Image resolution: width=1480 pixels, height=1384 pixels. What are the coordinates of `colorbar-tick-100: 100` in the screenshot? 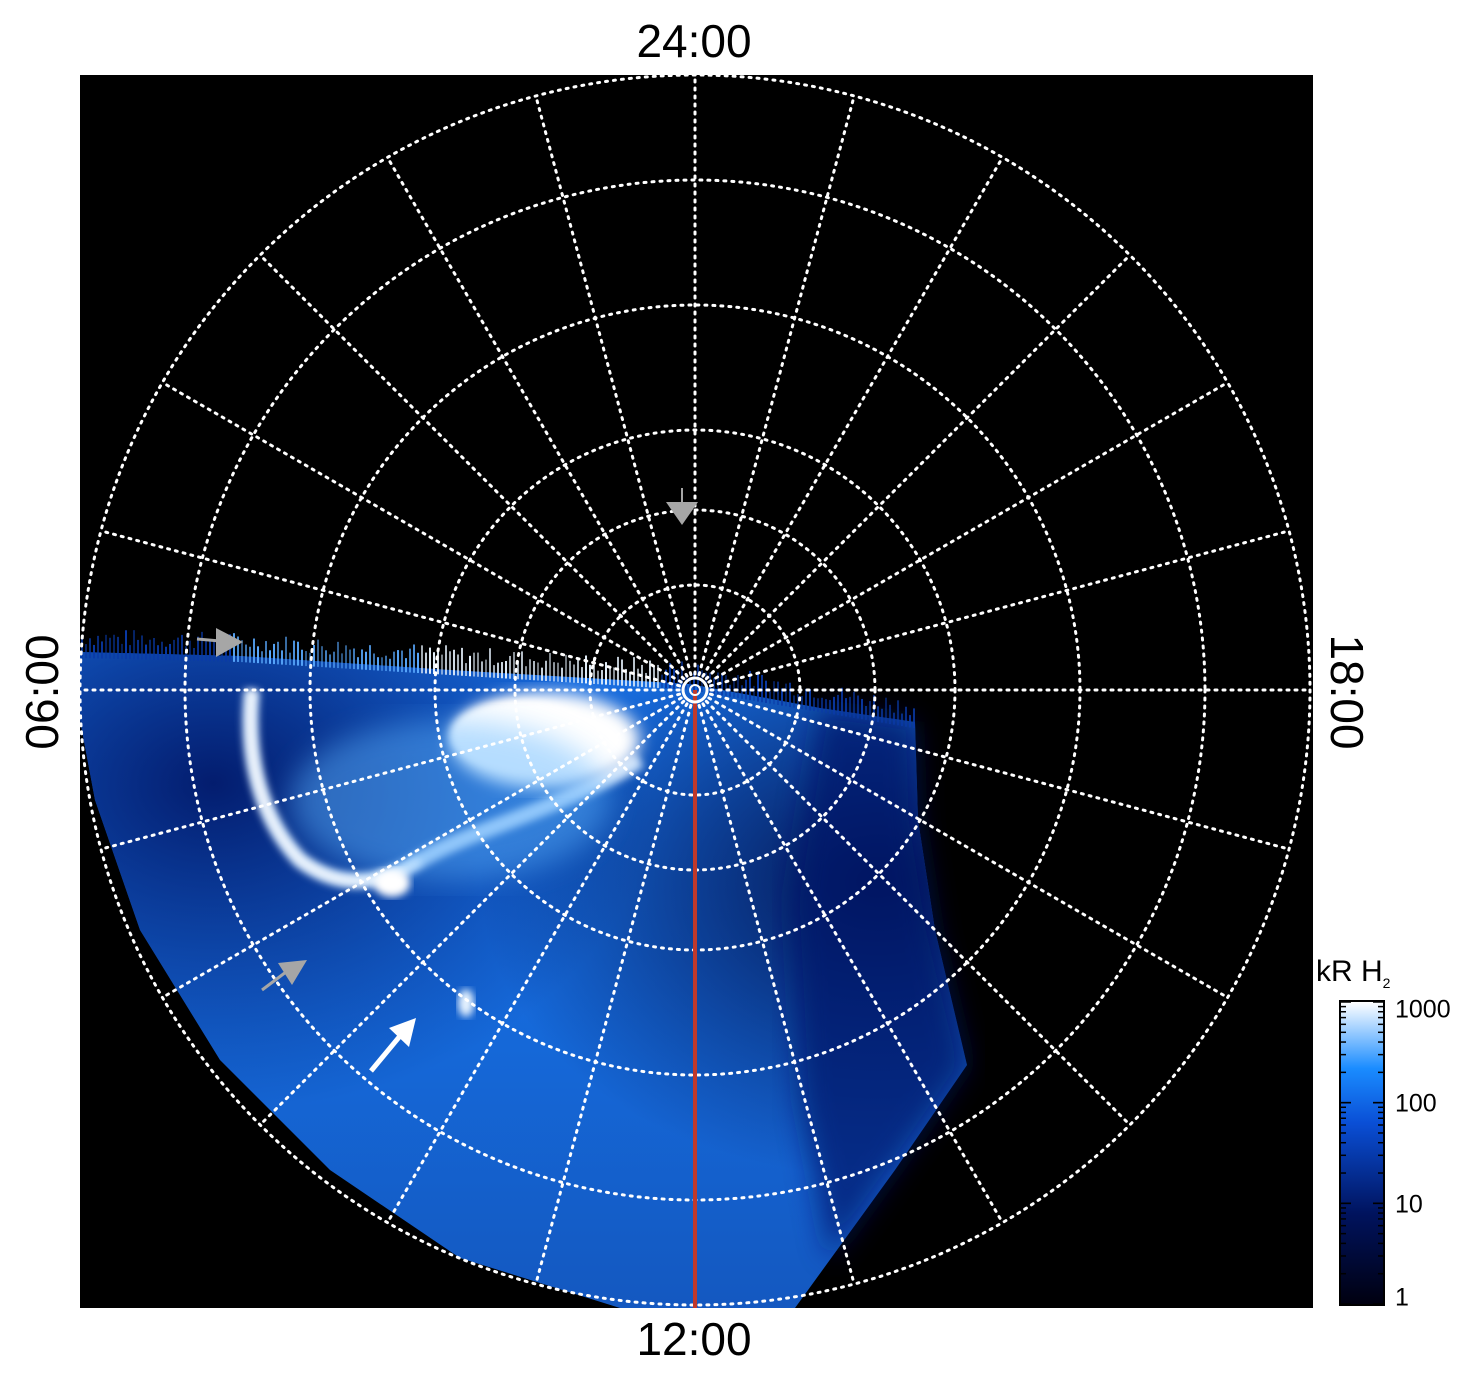 It's located at (1416, 1103).